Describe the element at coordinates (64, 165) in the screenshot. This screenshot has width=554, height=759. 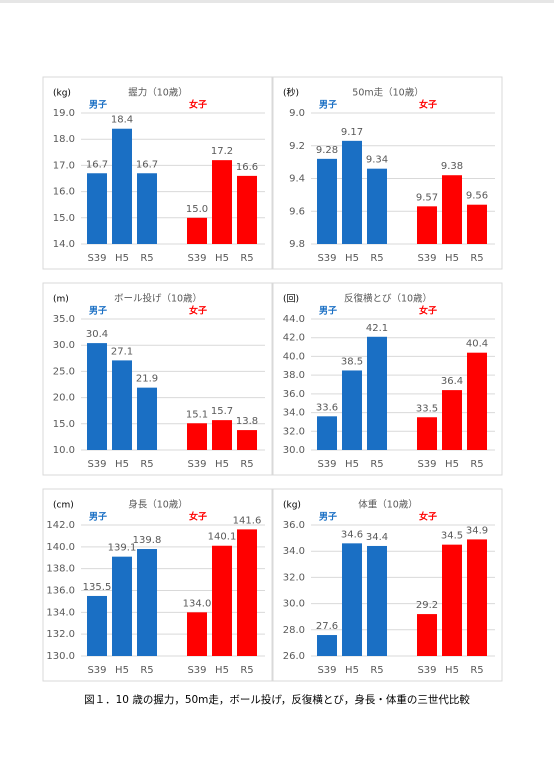
I see `y-tick-label: 17.0` at that location.